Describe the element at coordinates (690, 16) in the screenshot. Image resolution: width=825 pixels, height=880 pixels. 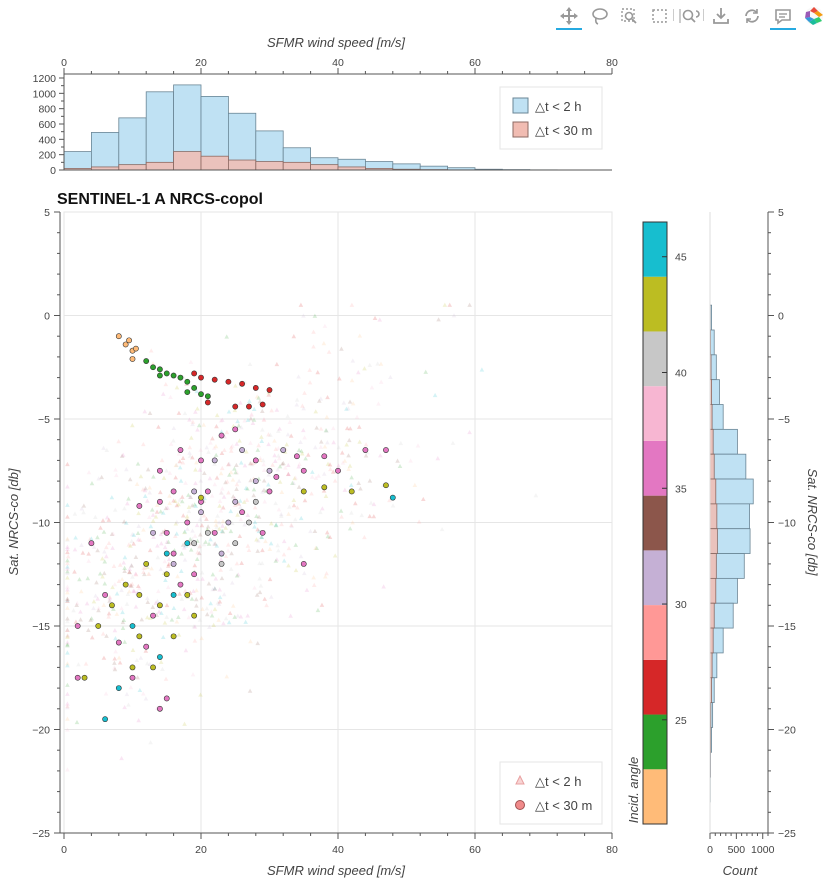
I see `wheel-zoom-tool` at that location.